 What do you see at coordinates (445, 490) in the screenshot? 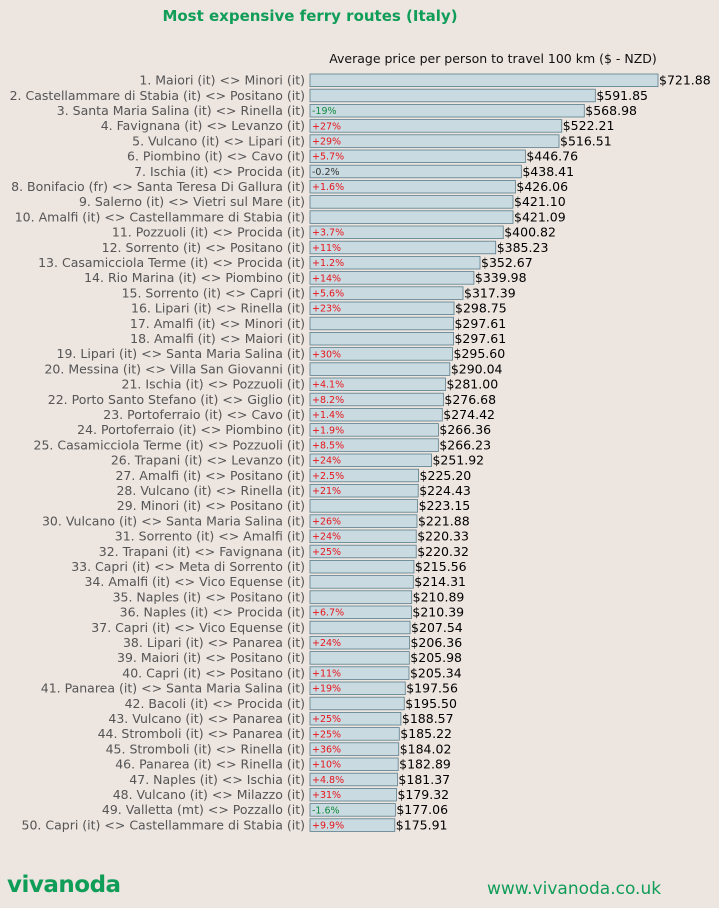
I see `price-value-label: $224.43` at bounding box center [445, 490].